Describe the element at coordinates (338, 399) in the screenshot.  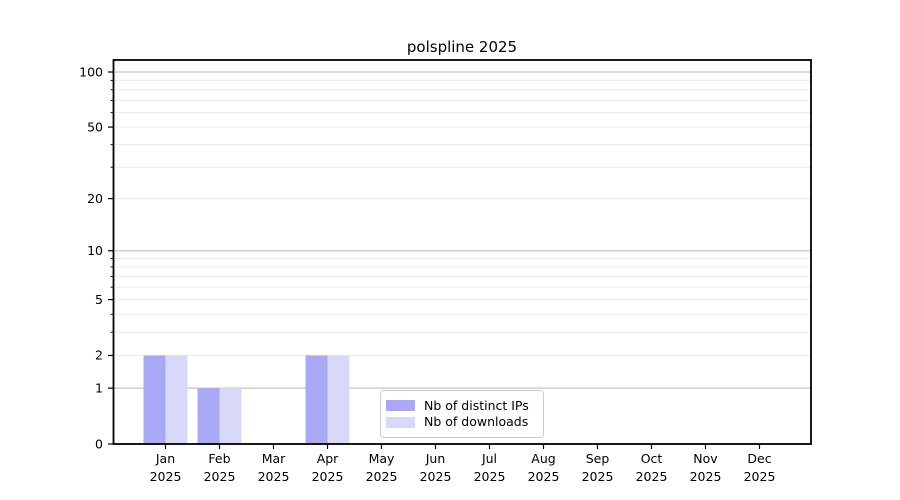
I see `bar-downloads-apr` at that location.